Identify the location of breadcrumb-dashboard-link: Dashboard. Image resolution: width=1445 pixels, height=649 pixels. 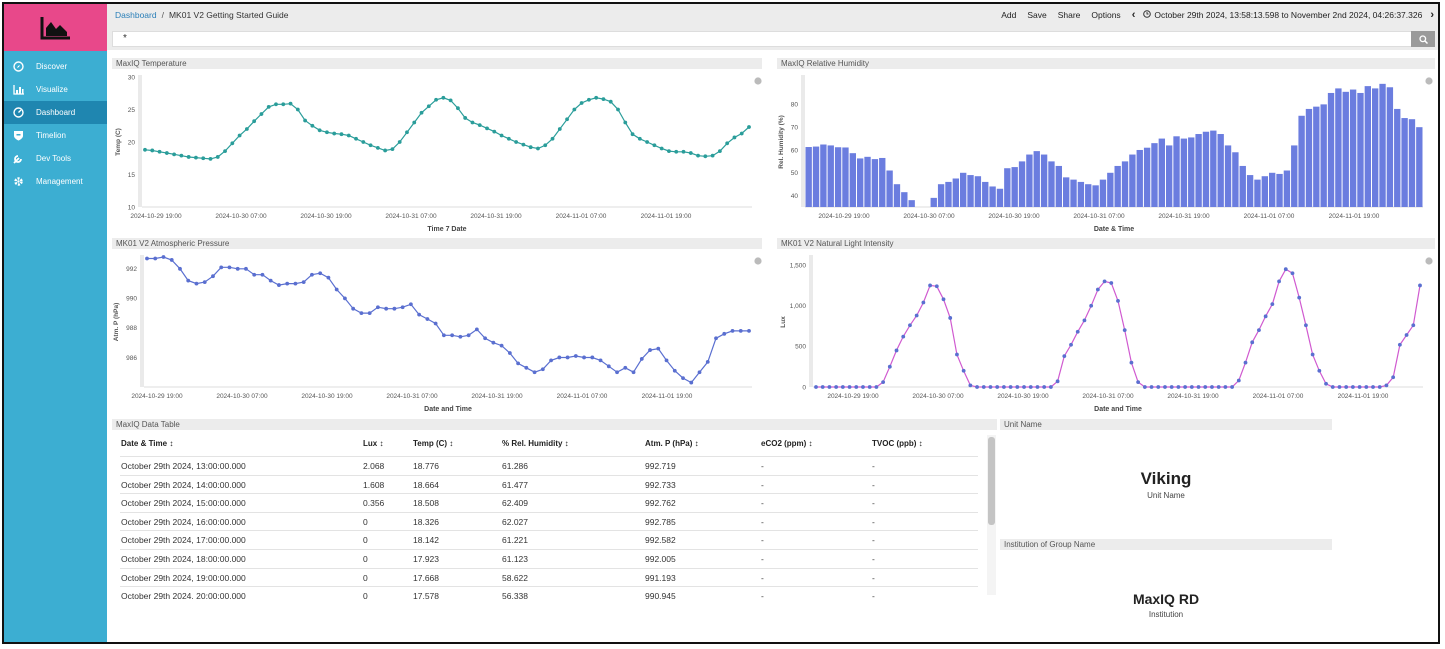
(136, 15).